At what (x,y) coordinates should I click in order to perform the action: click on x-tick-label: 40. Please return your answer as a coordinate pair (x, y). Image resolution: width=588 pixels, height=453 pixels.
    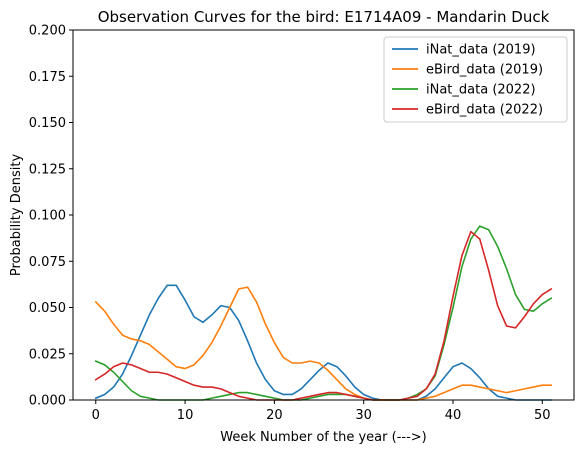
    Looking at the image, I should click on (453, 415).